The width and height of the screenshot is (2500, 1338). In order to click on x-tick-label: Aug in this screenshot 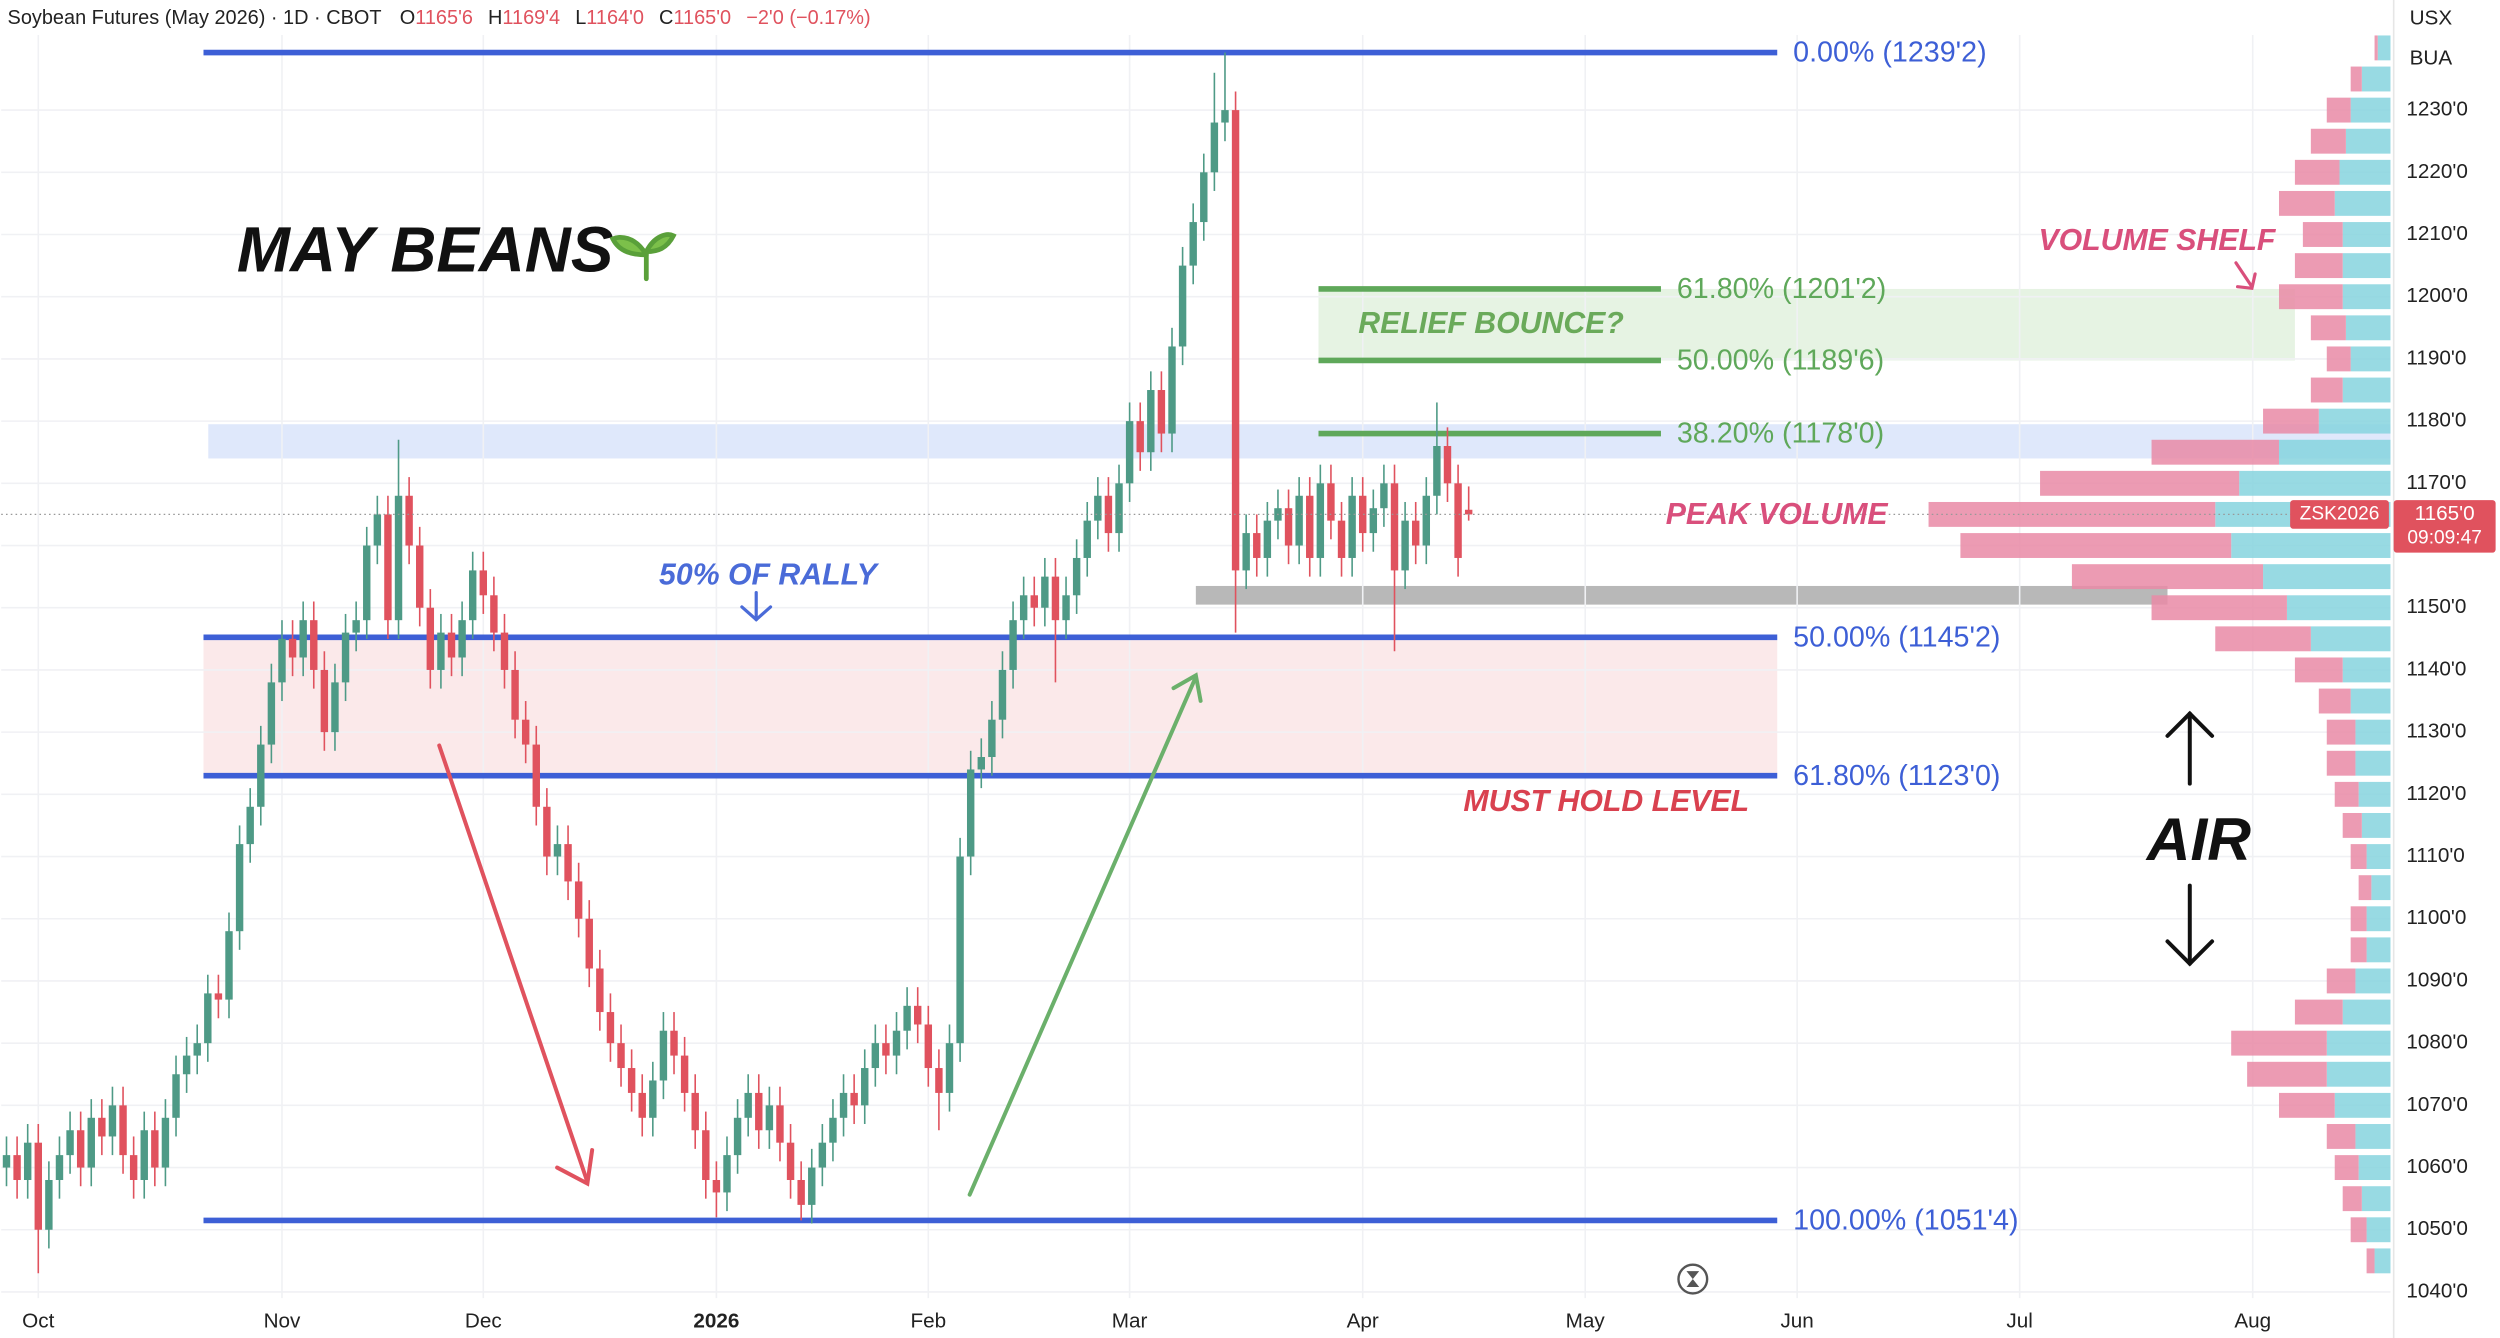, I will do `click(2252, 1321)`.